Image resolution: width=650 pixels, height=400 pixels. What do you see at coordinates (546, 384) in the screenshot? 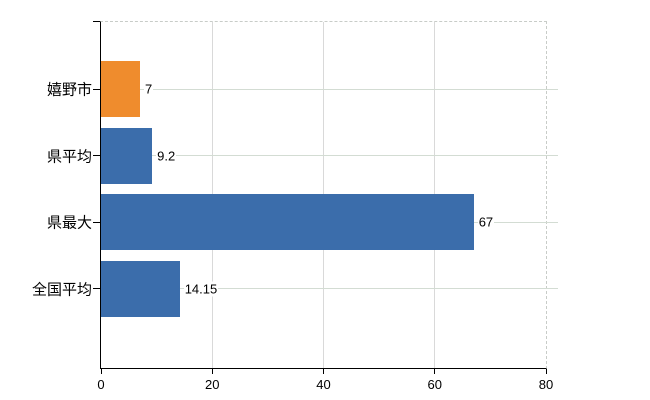
I see `x-axis-tick-label: 80` at bounding box center [546, 384].